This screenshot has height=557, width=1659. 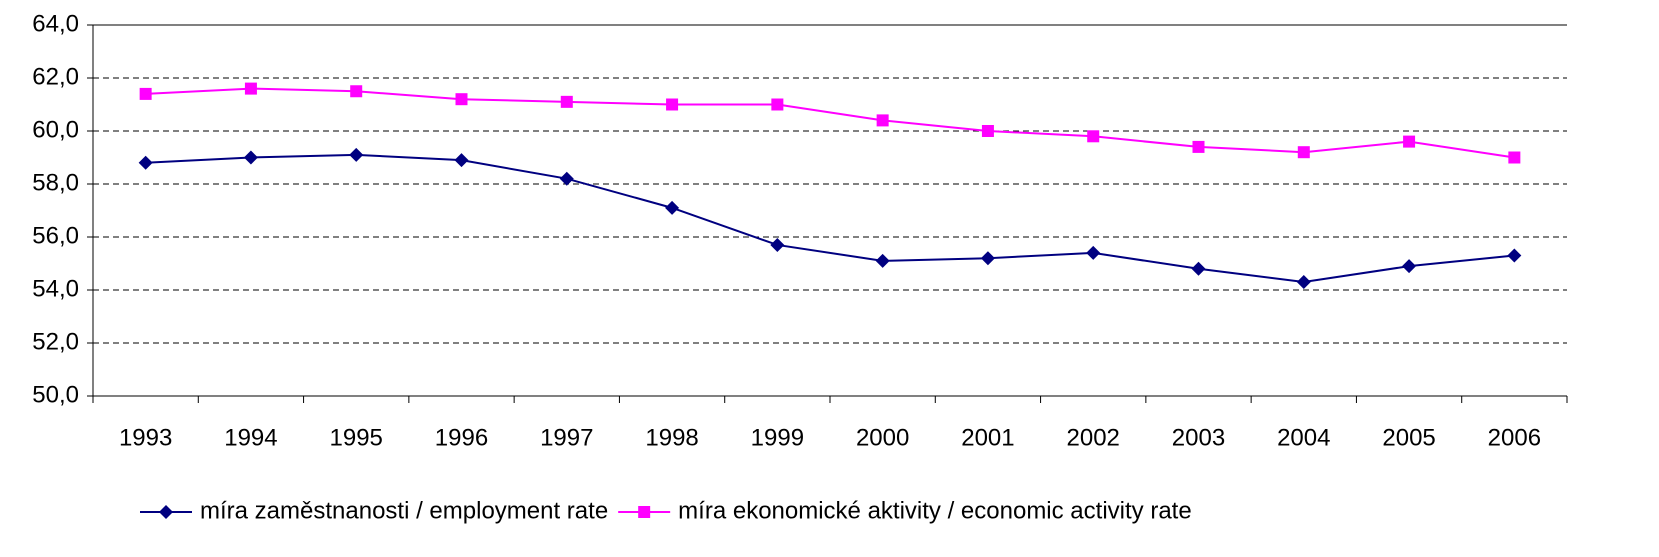 I want to click on x-tick-label: 2006, so click(x=1514, y=437).